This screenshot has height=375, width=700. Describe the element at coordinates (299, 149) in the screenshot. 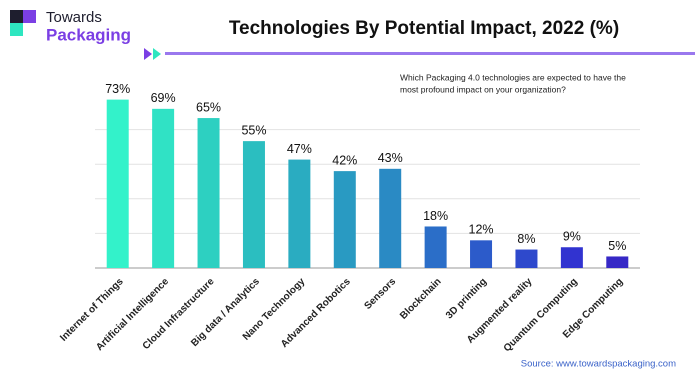

I see `value-label: 47%` at that location.